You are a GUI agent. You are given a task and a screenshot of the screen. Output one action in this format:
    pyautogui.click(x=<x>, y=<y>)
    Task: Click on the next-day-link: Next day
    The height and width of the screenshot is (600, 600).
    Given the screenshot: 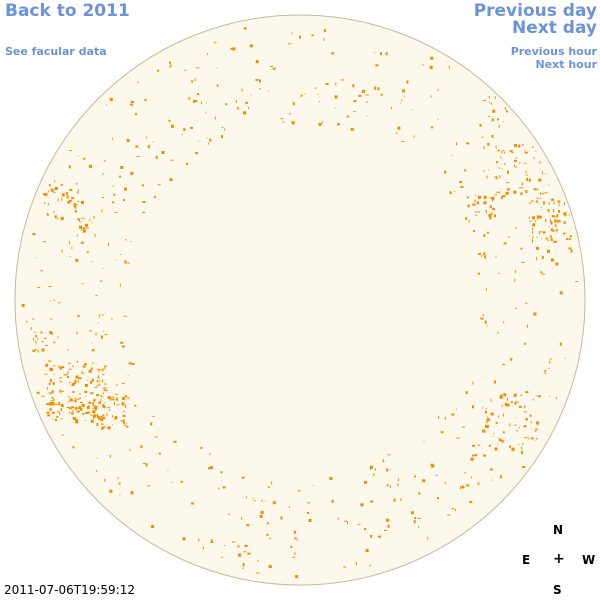 What is the action you would take?
    pyautogui.click(x=554, y=28)
    